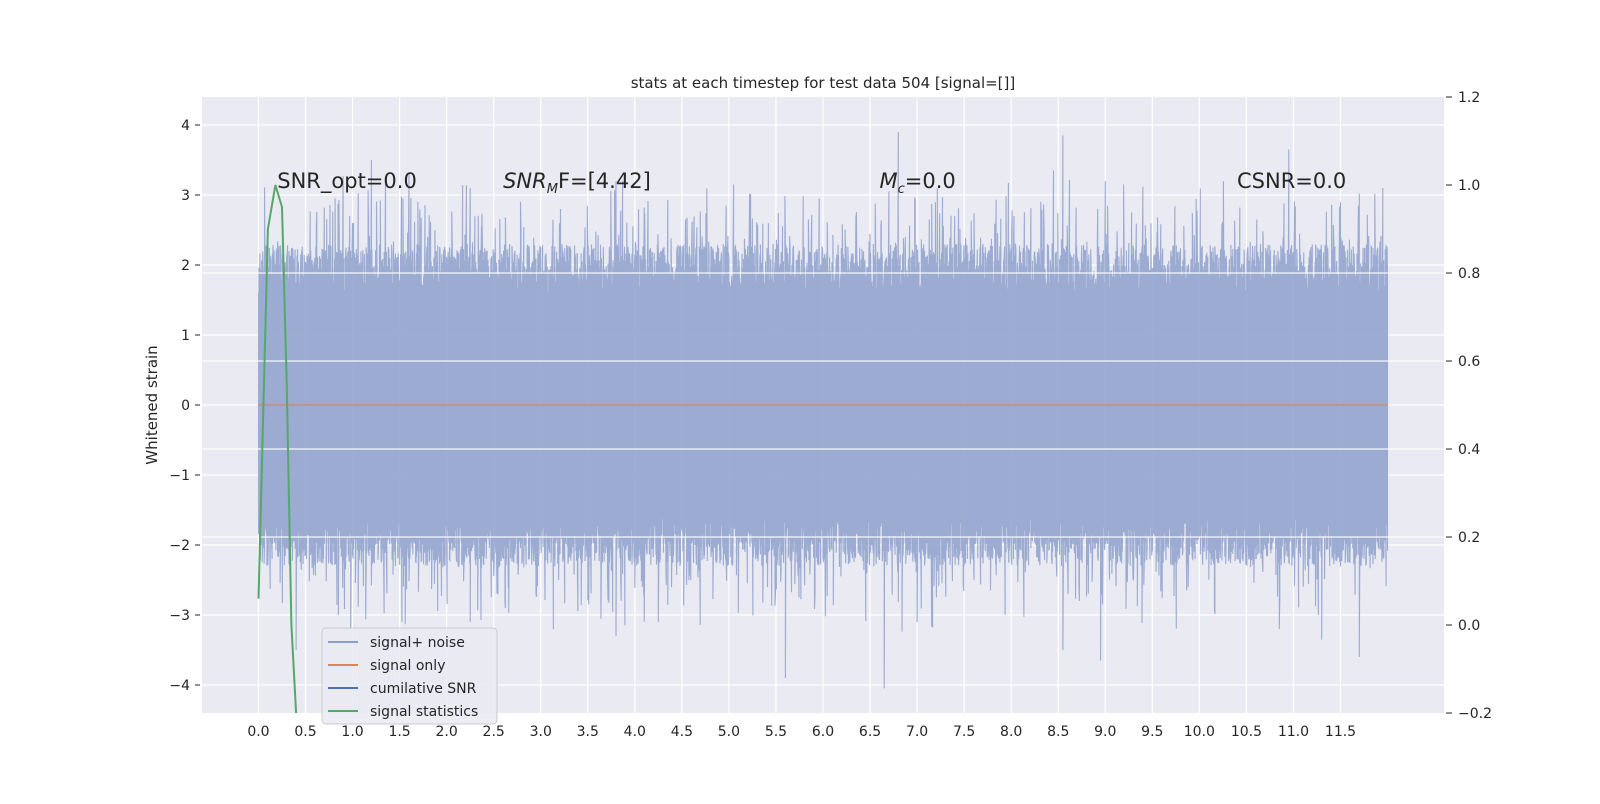 This screenshot has height=804, width=1600. I want to click on x-tick-label: 0.0, so click(258, 732).